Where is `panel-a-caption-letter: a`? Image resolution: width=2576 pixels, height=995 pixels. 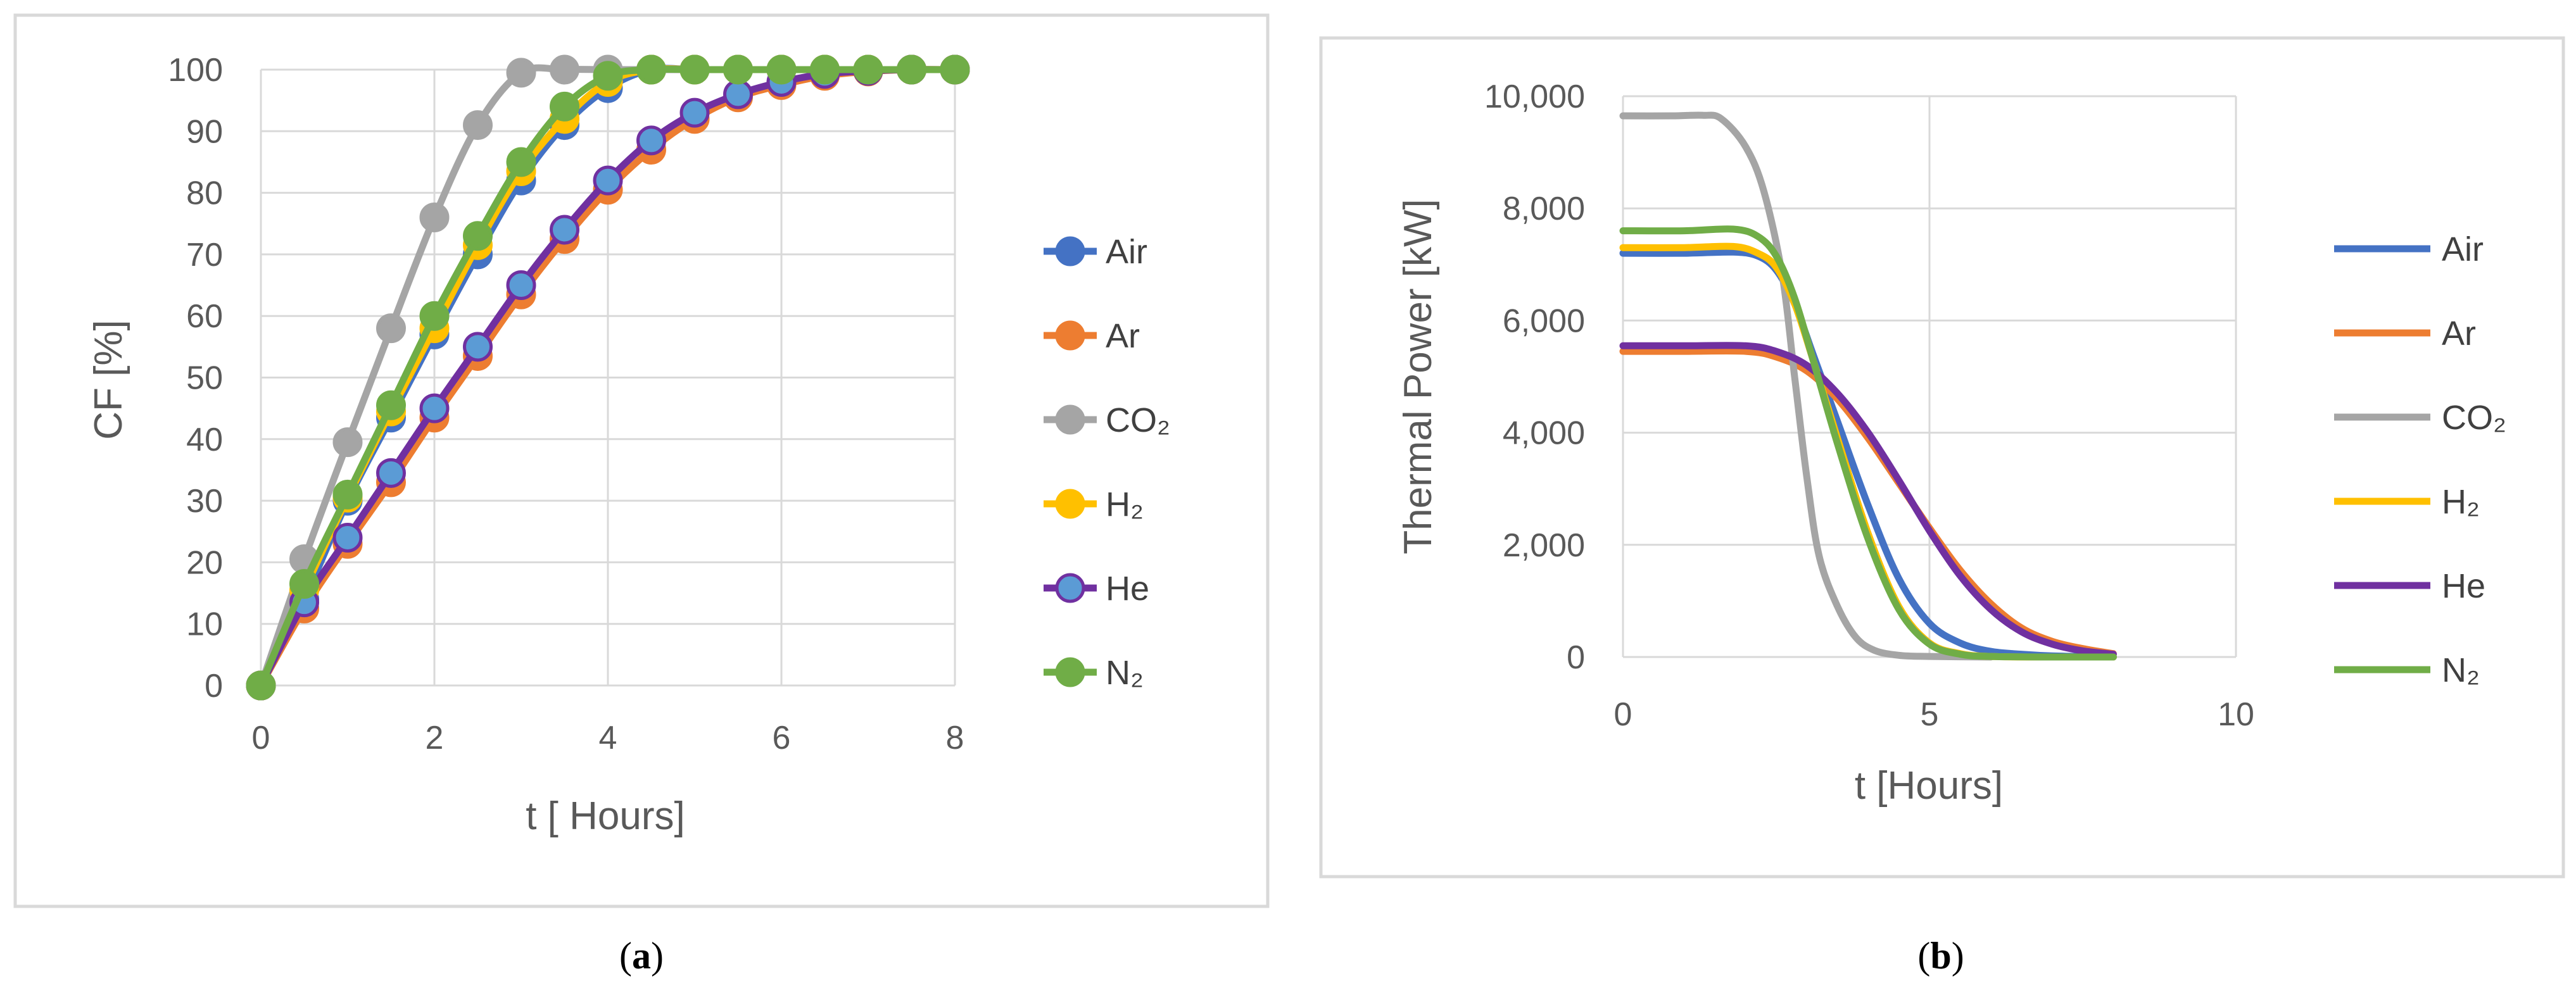
panel-a-caption-letter: a is located at coordinates (641, 956).